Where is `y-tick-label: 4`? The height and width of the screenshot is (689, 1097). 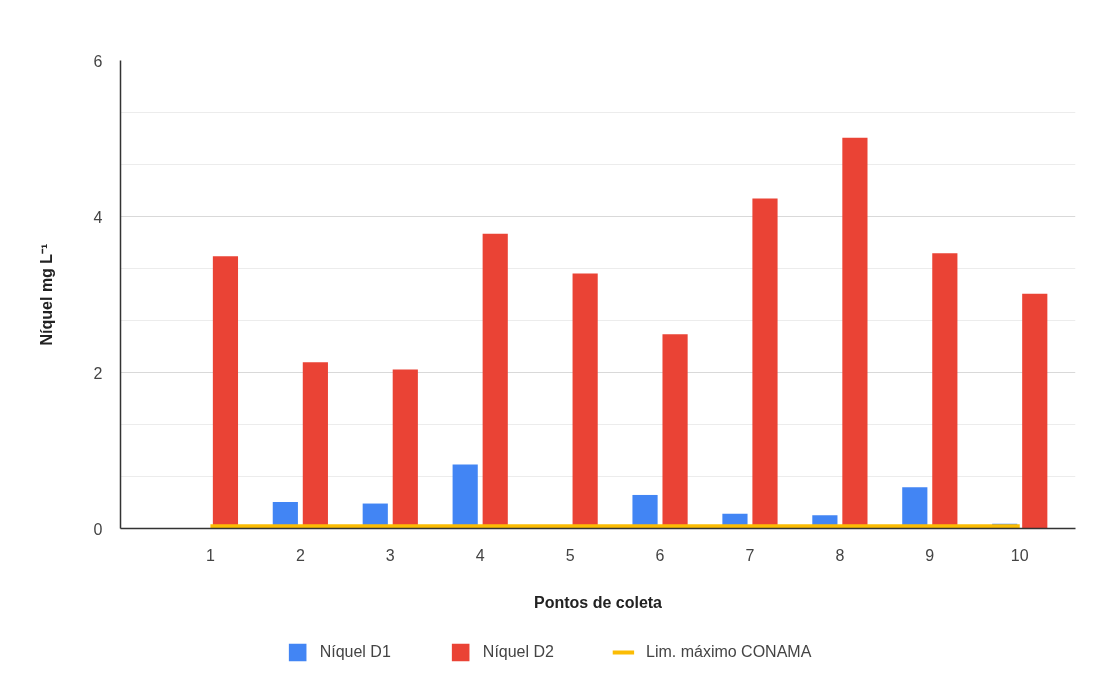
y-tick-label: 4 is located at coordinates (98, 217).